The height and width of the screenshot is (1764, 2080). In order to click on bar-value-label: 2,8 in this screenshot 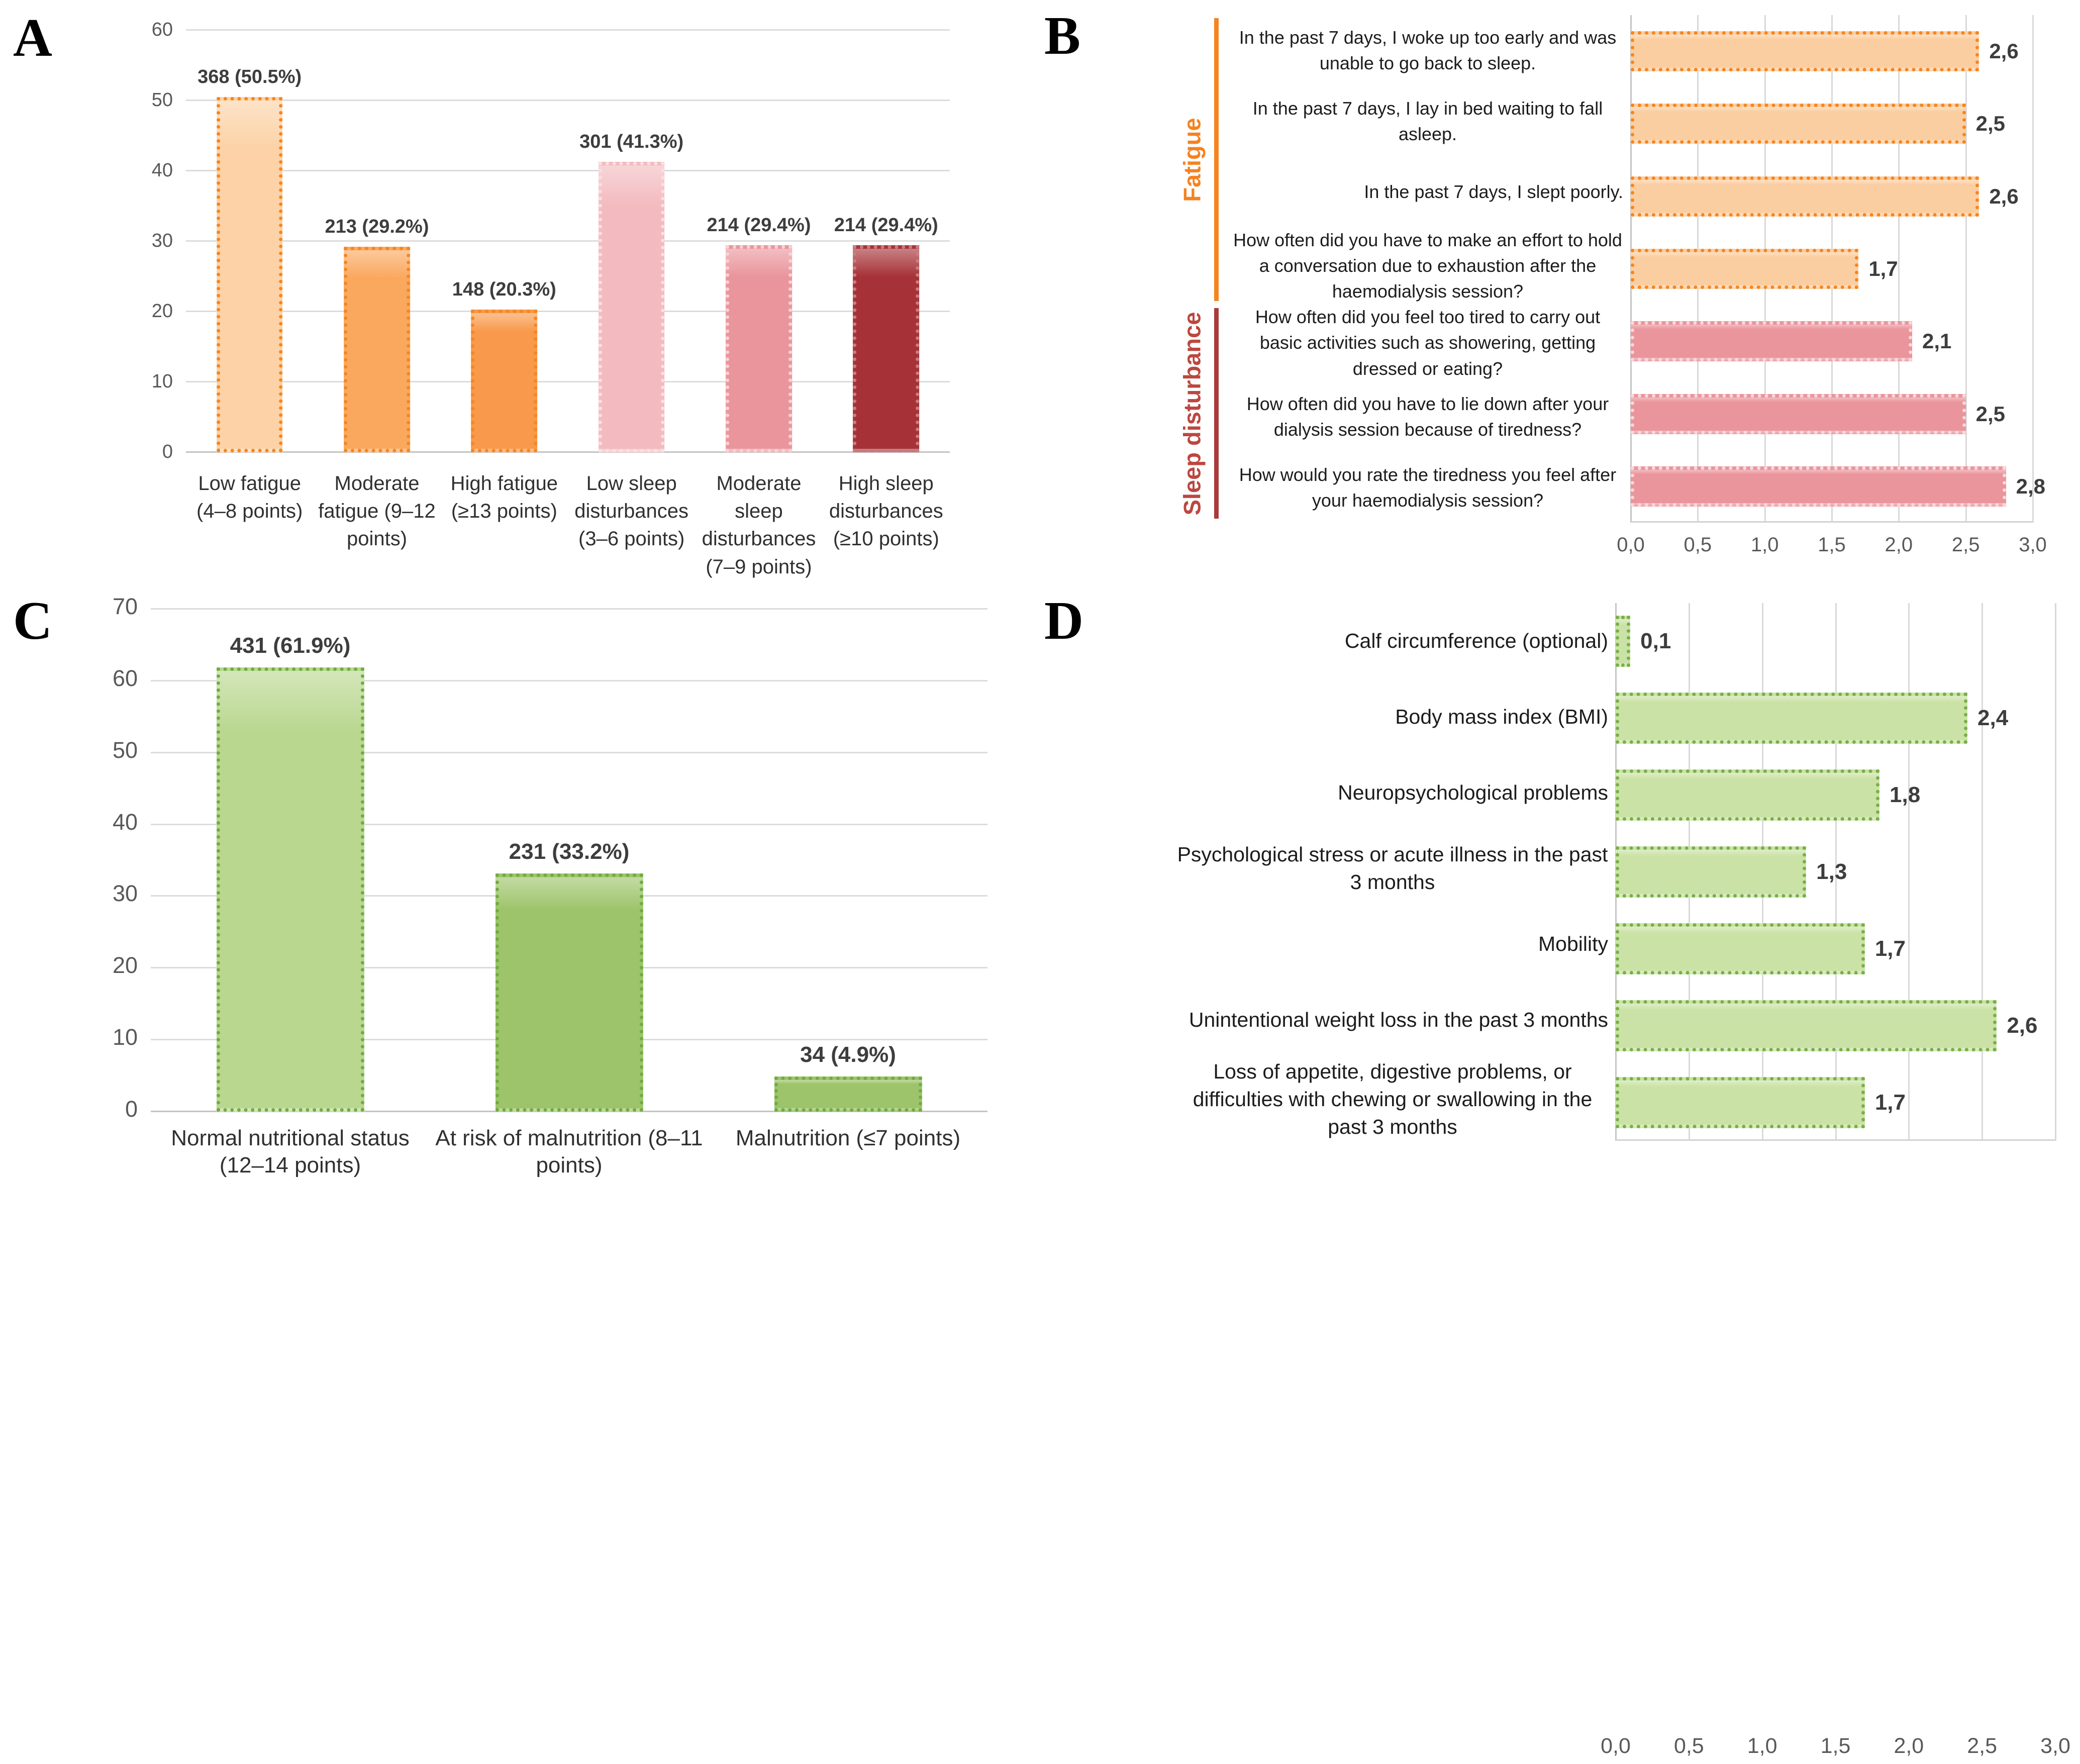, I will do `click(2031, 486)`.